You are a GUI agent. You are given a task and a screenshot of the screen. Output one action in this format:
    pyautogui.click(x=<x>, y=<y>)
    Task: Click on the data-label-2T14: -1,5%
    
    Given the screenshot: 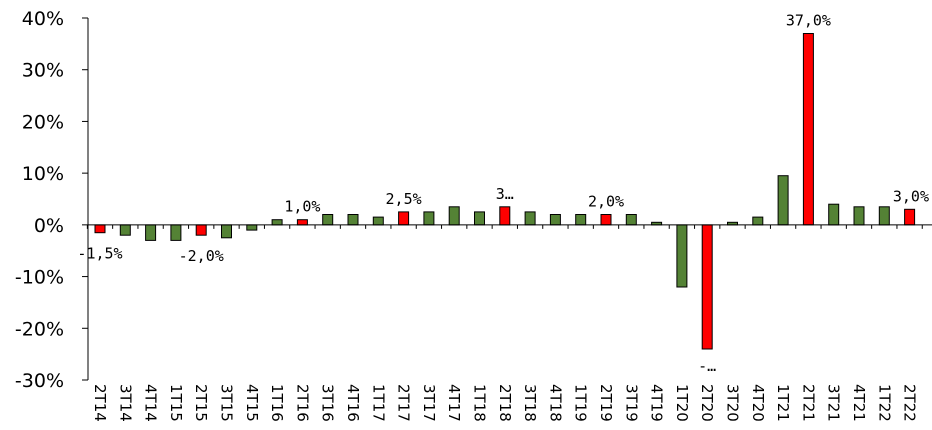 What is the action you would take?
    pyautogui.click(x=99, y=254)
    